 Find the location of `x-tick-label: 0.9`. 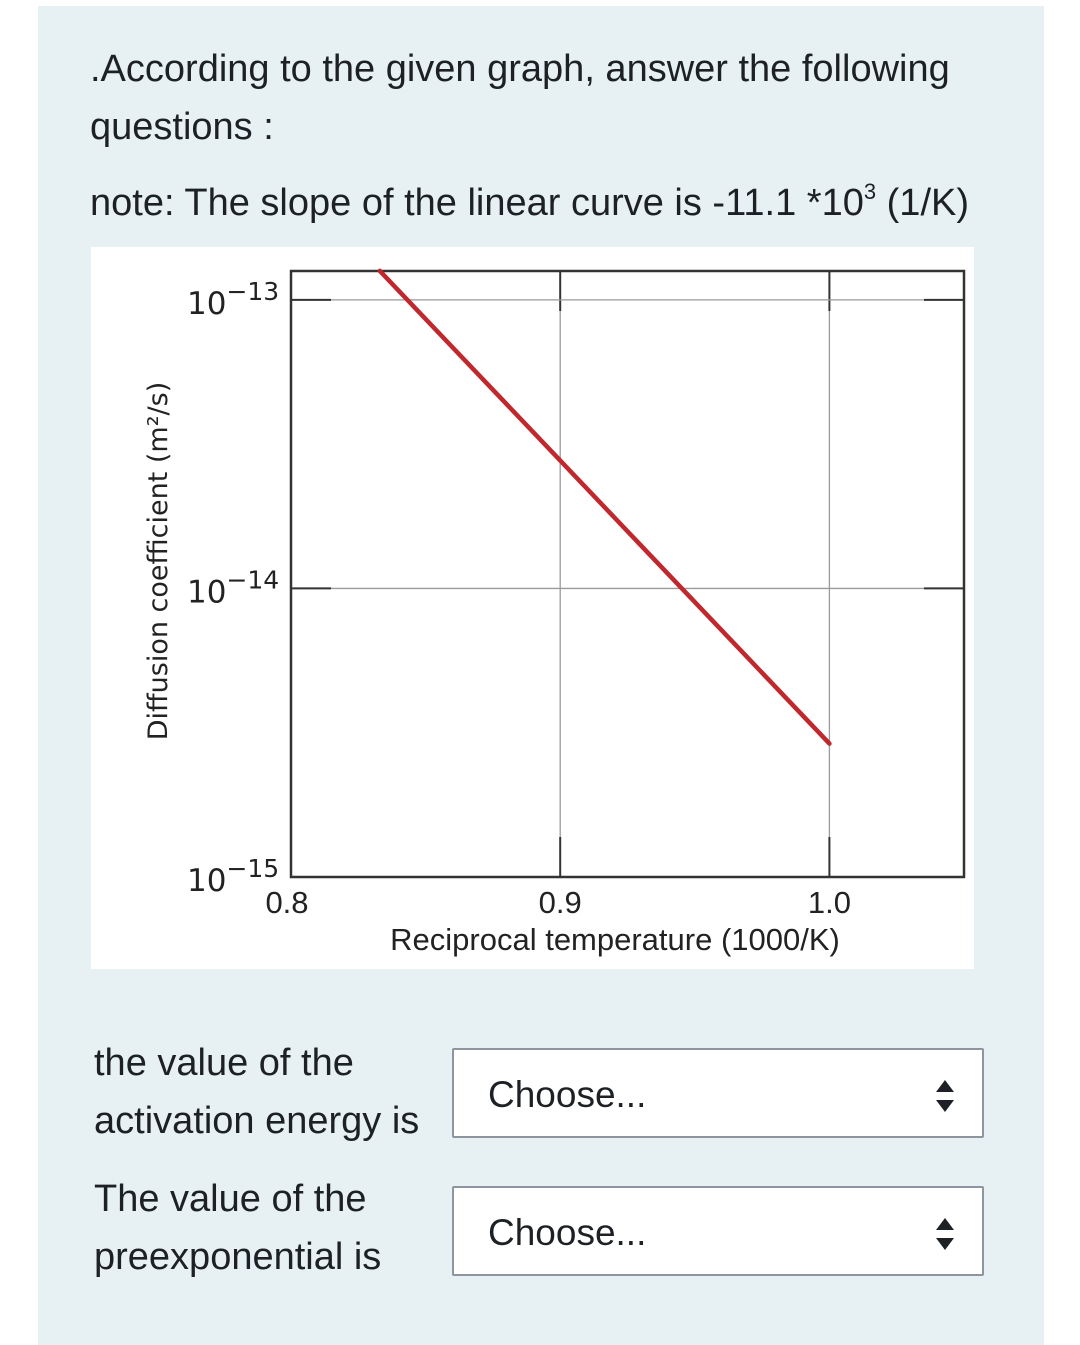

x-tick-label: 0.9 is located at coordinates (560, 902).